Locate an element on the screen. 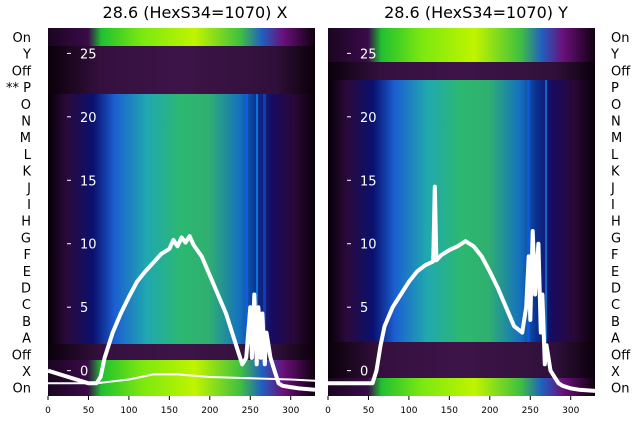  chart-title-left: 28.6 (HexS34=1070) X is located at coordinates (195, 12).